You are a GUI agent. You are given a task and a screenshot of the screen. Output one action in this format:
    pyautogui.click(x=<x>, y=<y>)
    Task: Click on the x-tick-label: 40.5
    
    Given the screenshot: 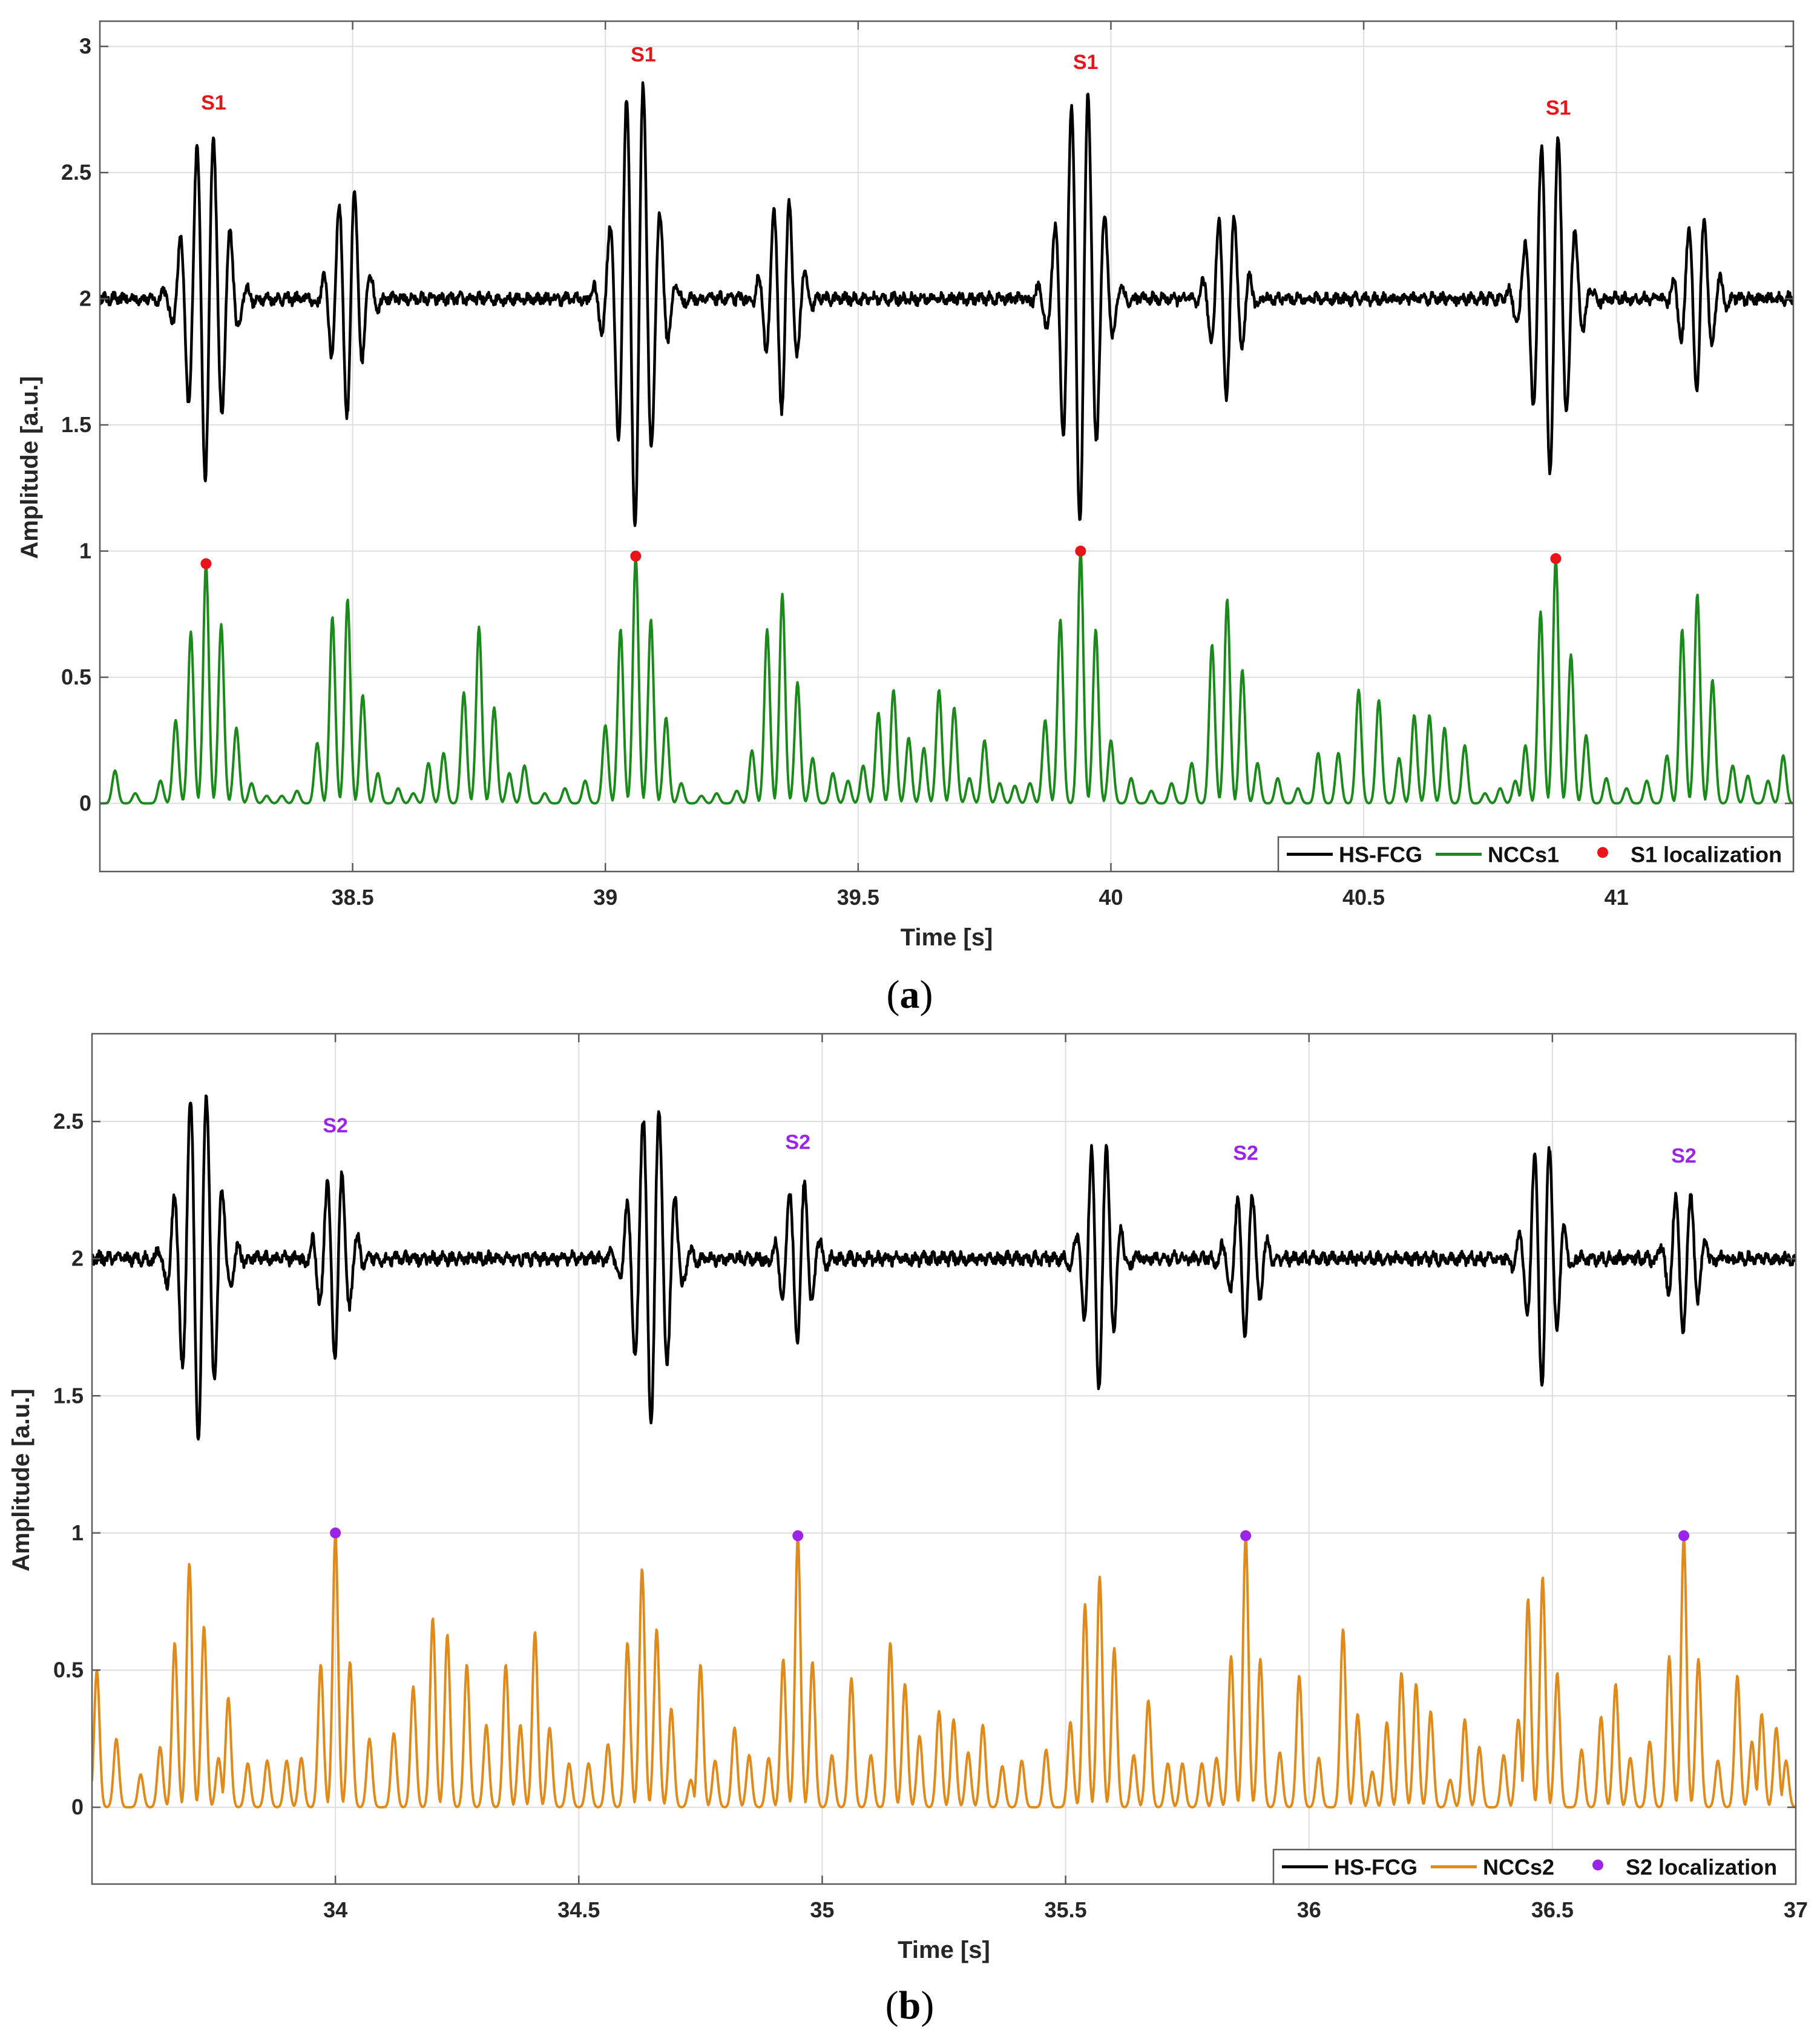 What is the action you would take?
    pyautogui.click(x=1363, y=897)
    